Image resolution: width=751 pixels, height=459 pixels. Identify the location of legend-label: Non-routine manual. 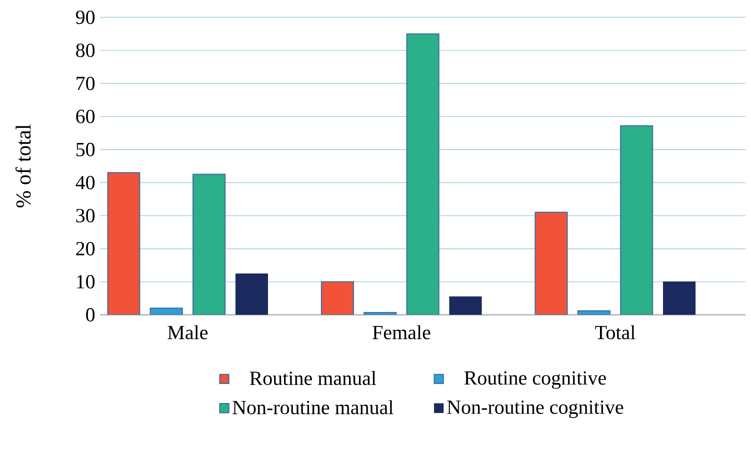
(313, 407).